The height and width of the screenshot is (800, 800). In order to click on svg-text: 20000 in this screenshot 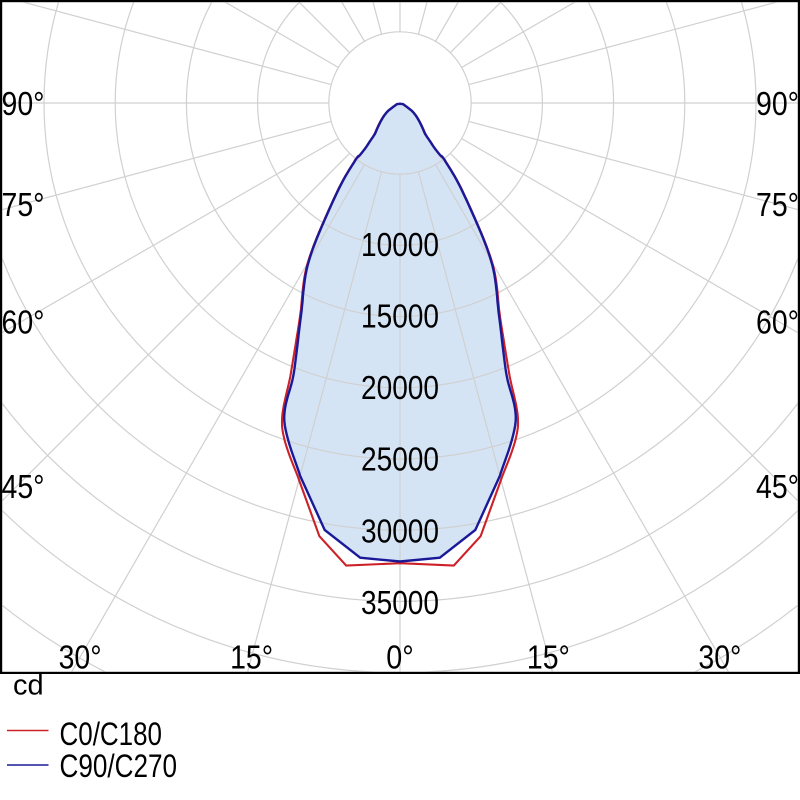, I will do `click(400, 387)`.